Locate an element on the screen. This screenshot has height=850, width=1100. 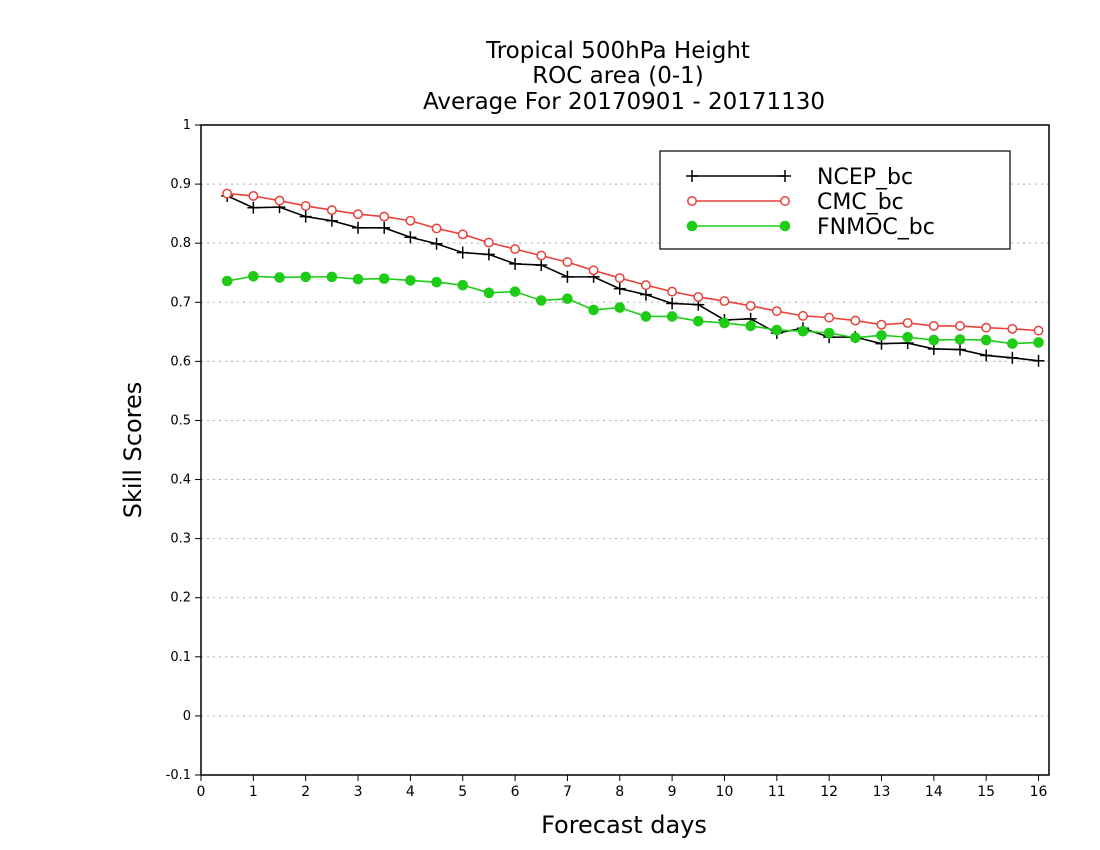
legend-item-ncep-bc: NCEP_bc is located at coordinates (799, 177).